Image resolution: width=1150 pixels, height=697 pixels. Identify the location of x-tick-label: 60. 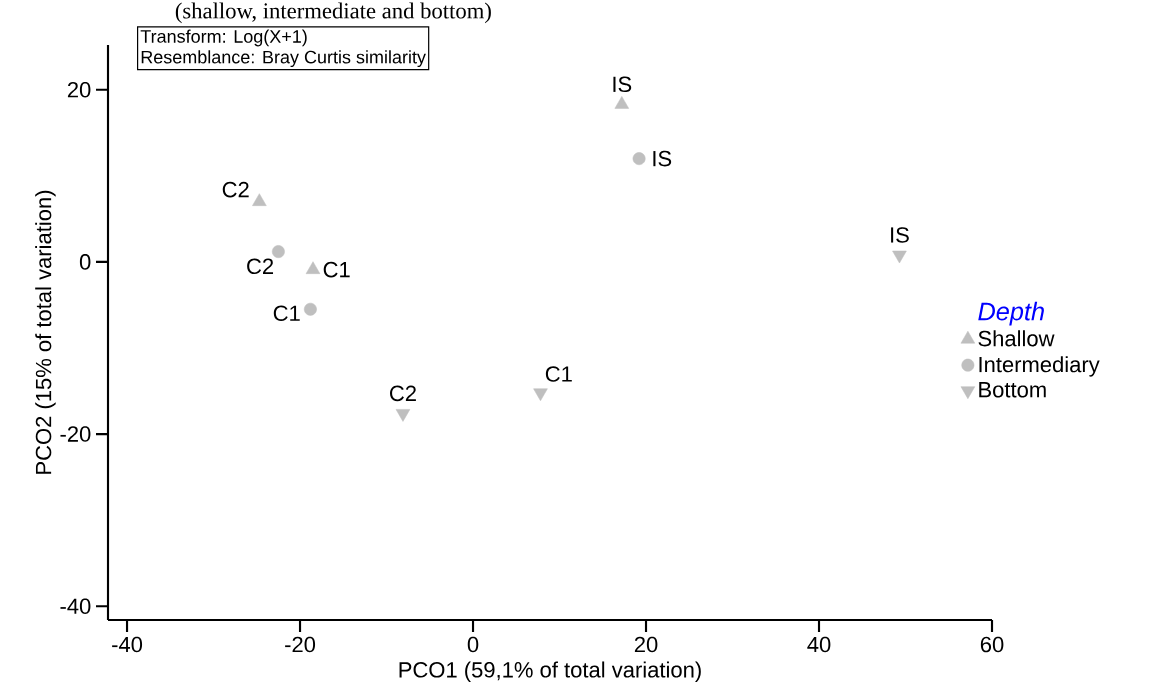
(992, 644).